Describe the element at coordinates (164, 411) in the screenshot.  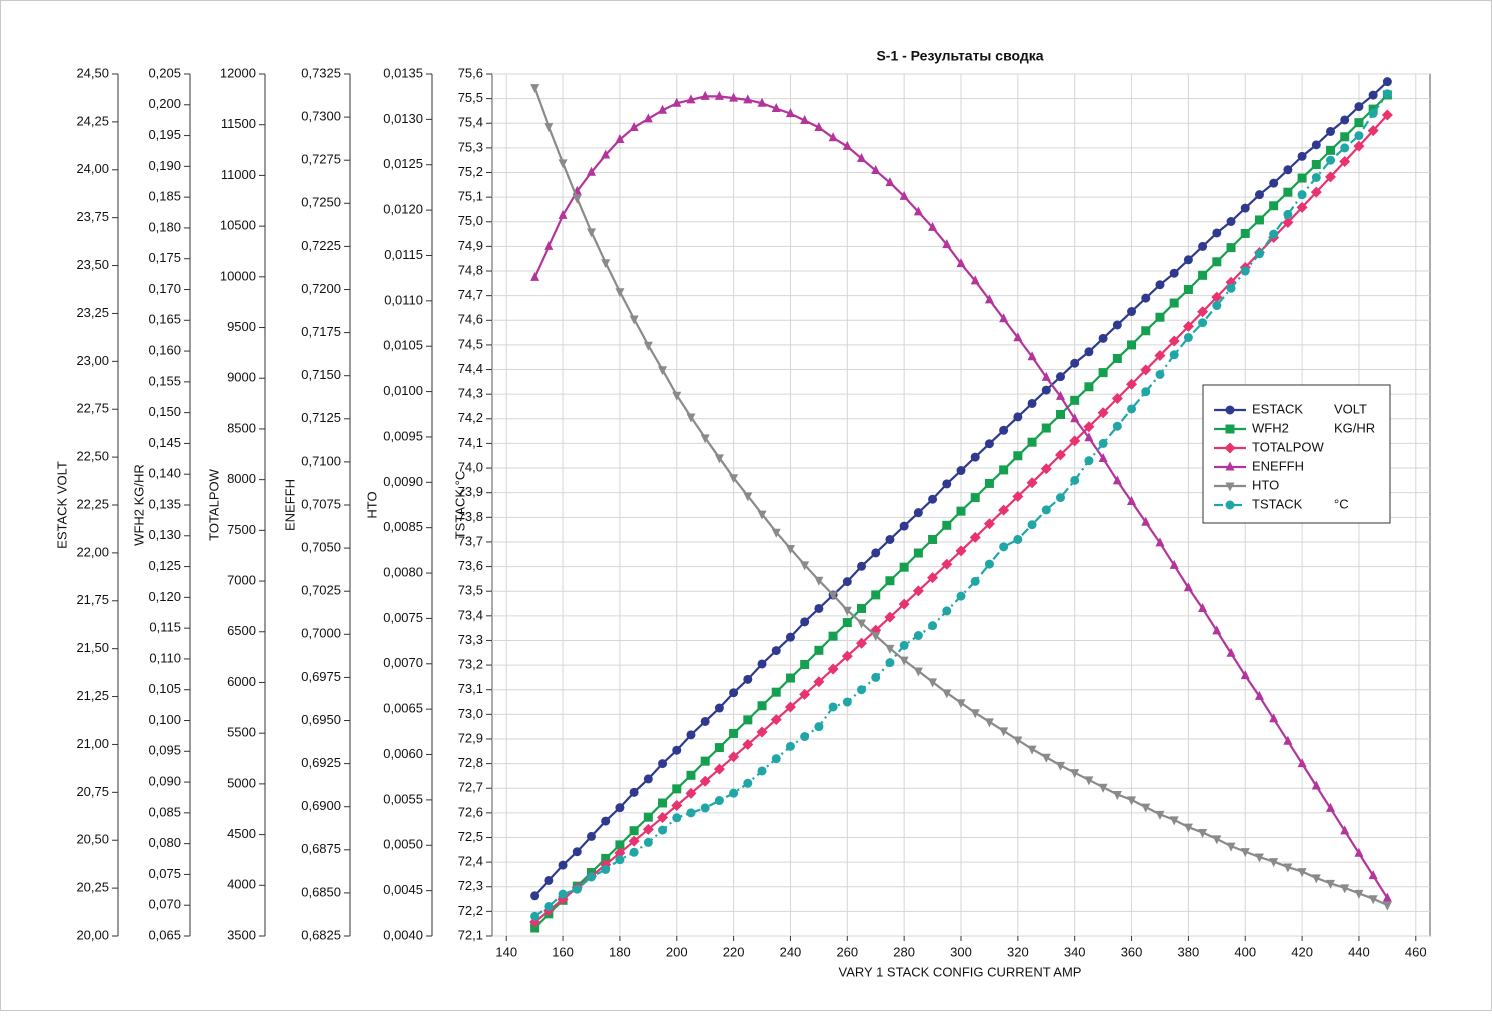
I see `y-tick-label: 0,150` at that location.